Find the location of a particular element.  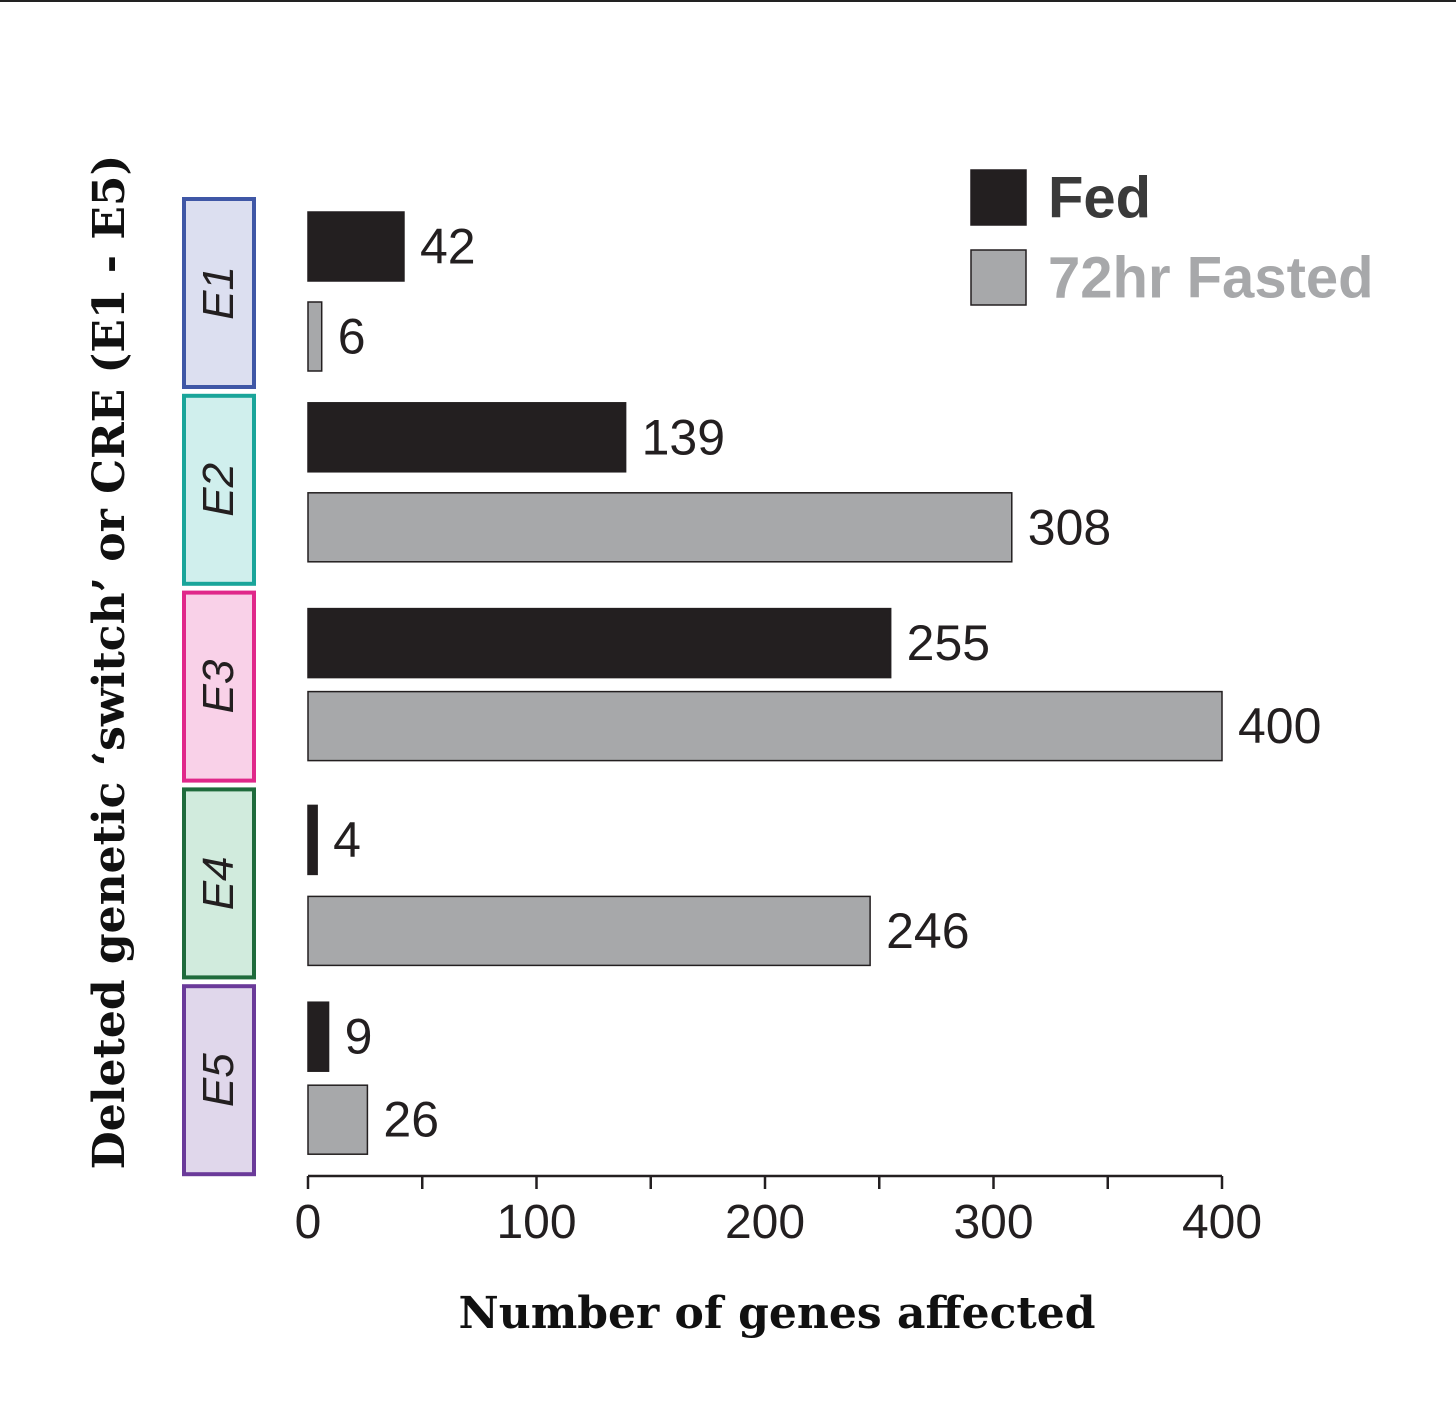

data-label-e3-fed: 255 is located at coordinates (948, 643).